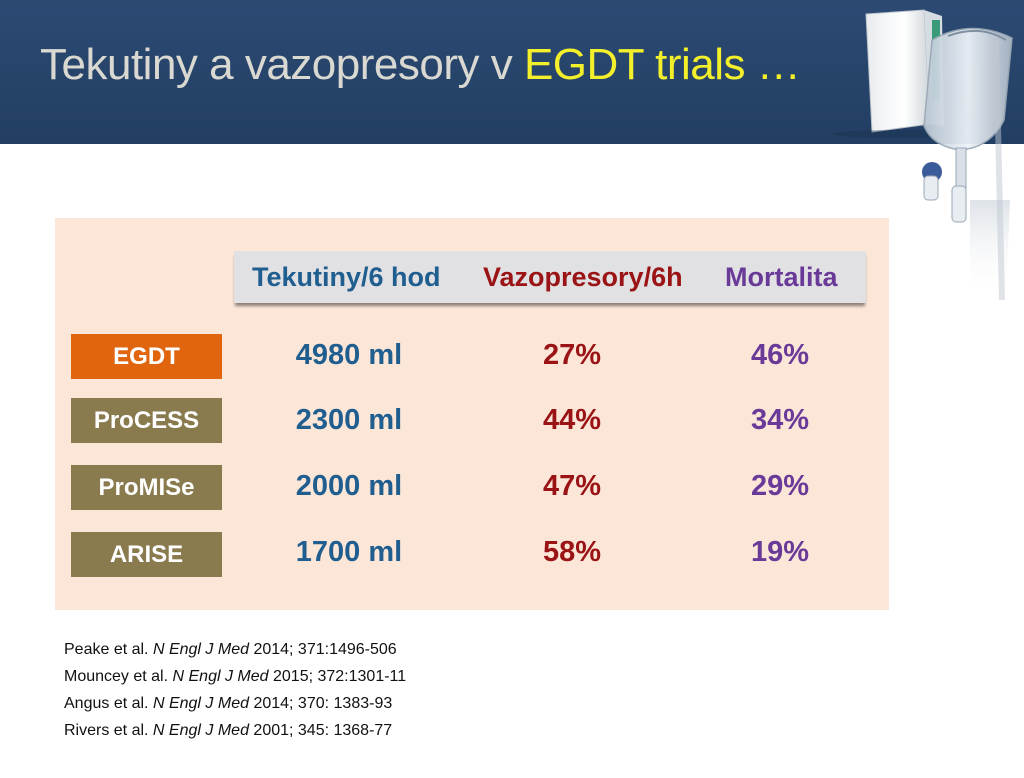 The width and height of the screenshot is (1024, 778). Describe the element at coordinates (572, 420) in the screenshot. I see `vasopressors-cell: 44%` at that location.